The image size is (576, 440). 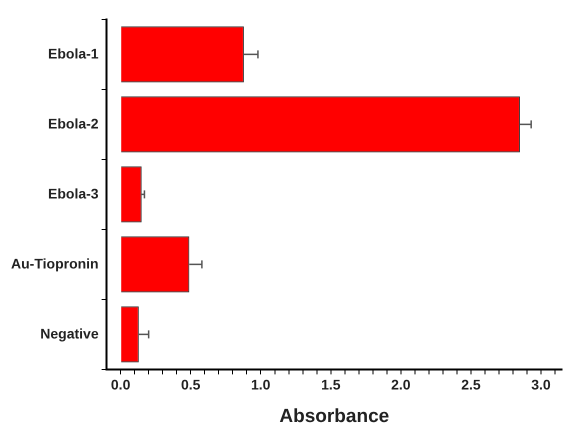 What do you see at coordinates (190, 384) in the screenshot?
I see `x-tick-label: 0.5` at bounding box center [190, 384].